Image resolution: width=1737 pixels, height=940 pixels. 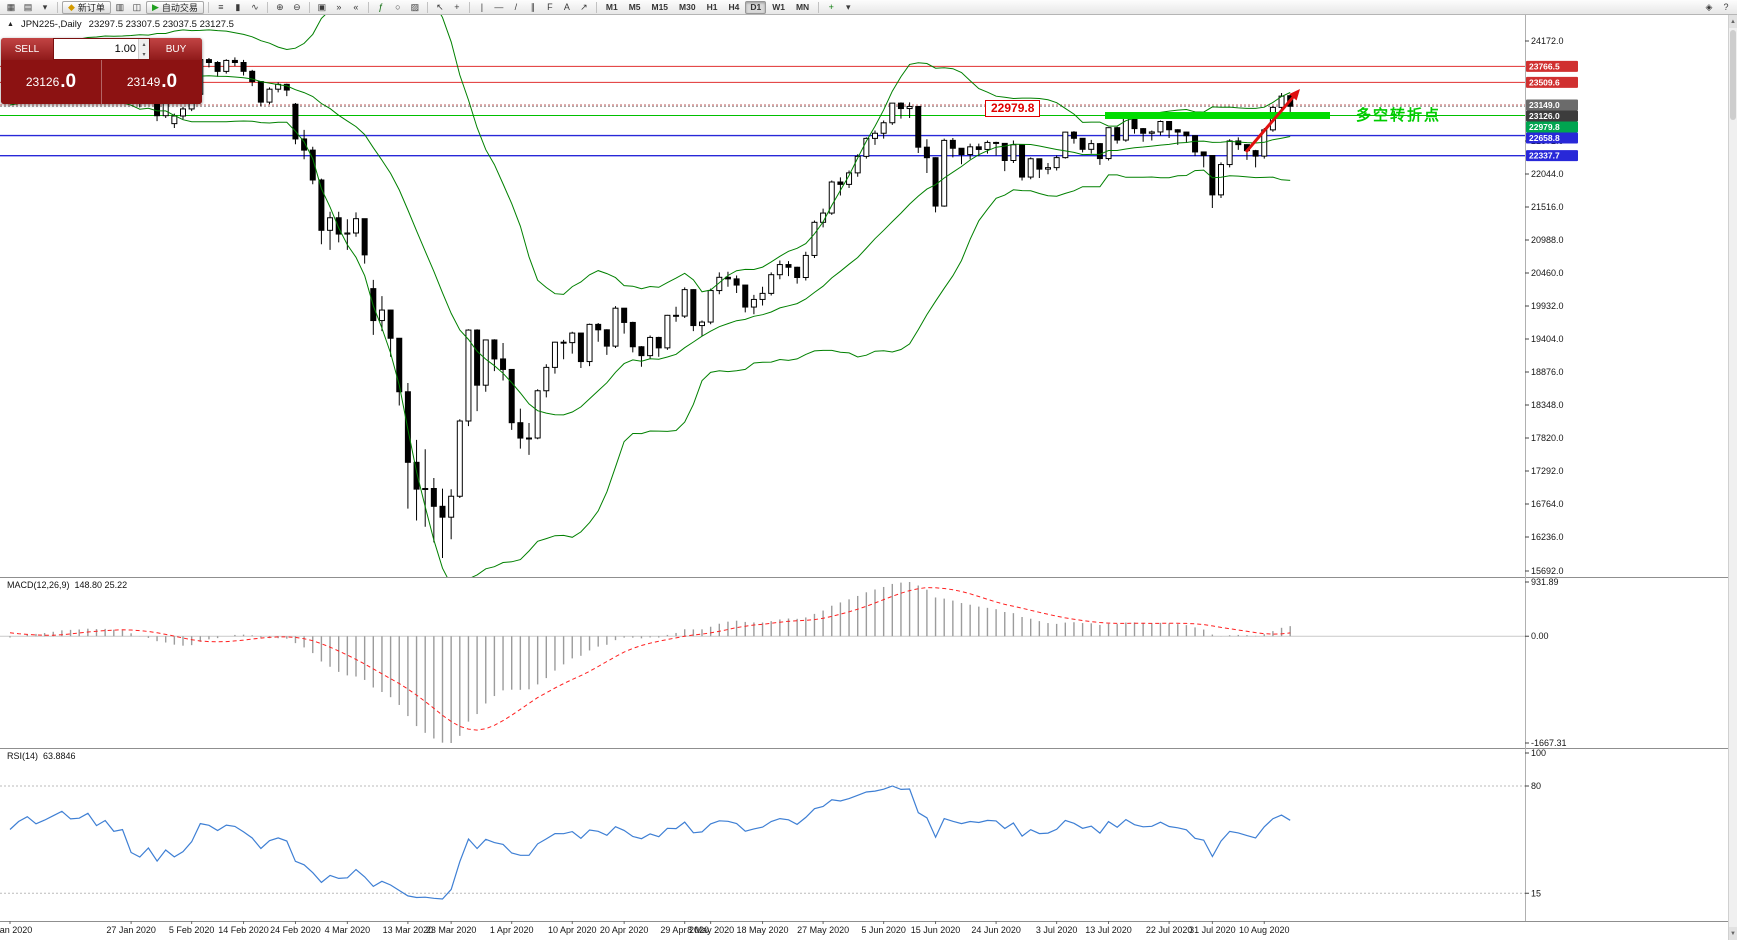 What do you see at coordinates (650, 659) in the screenshot?
I see `macd-signal-line` at bounding box center [650, 659].